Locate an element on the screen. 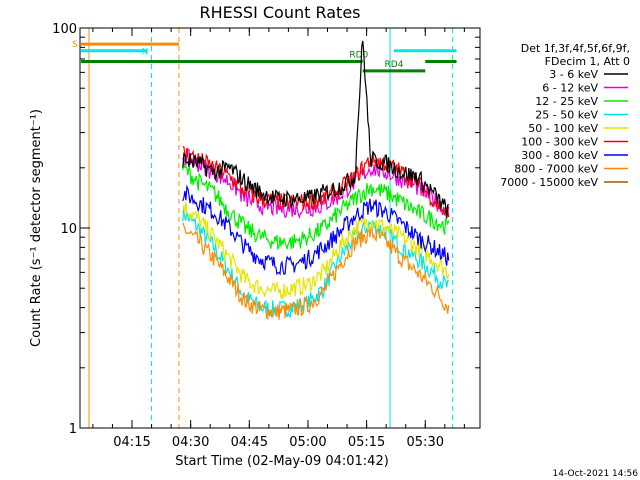 Image resolution: width=640 pixels, height=480 pixels. x-axis-label: Start Time (02-May-09 04:01:42) is located at coordinates (282, 461).